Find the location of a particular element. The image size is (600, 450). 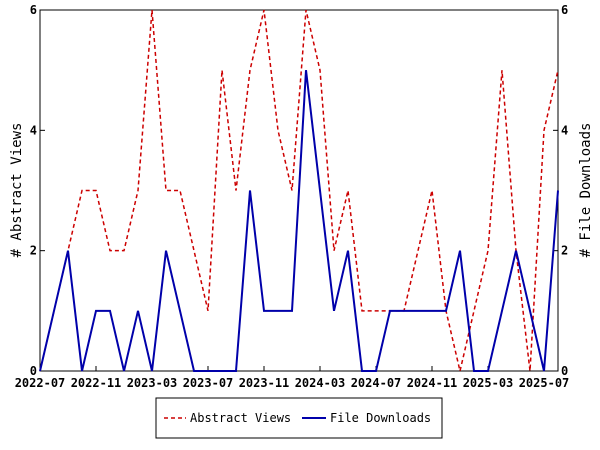

right-tick-label: 4 is located at coordinates (564, 130).